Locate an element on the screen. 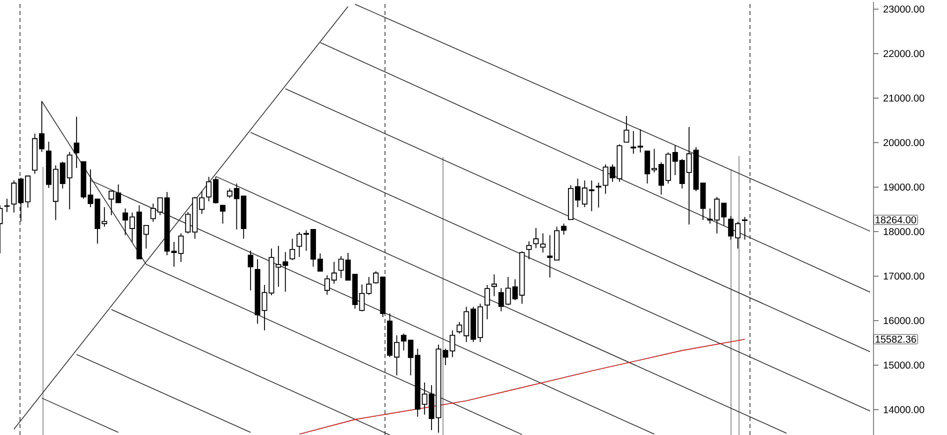 Image resolution: width=947 pixels, height=435 pixels. y-tick-label: 18000.00 is located at coordinates (904, 232).